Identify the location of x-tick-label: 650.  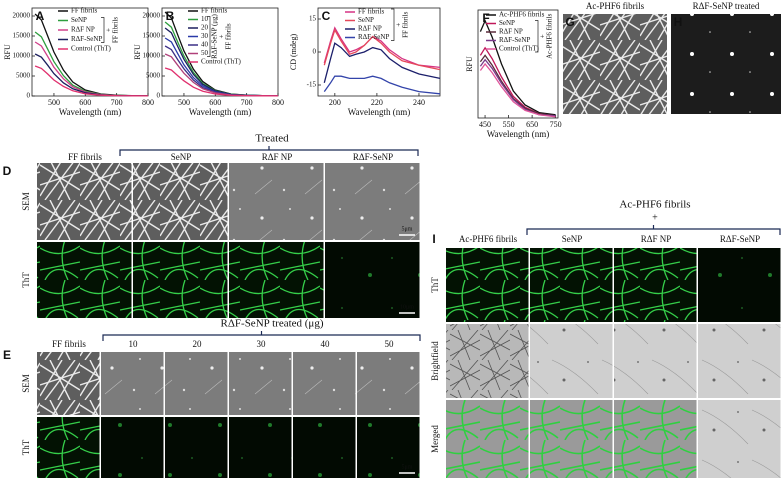
(532, 124).